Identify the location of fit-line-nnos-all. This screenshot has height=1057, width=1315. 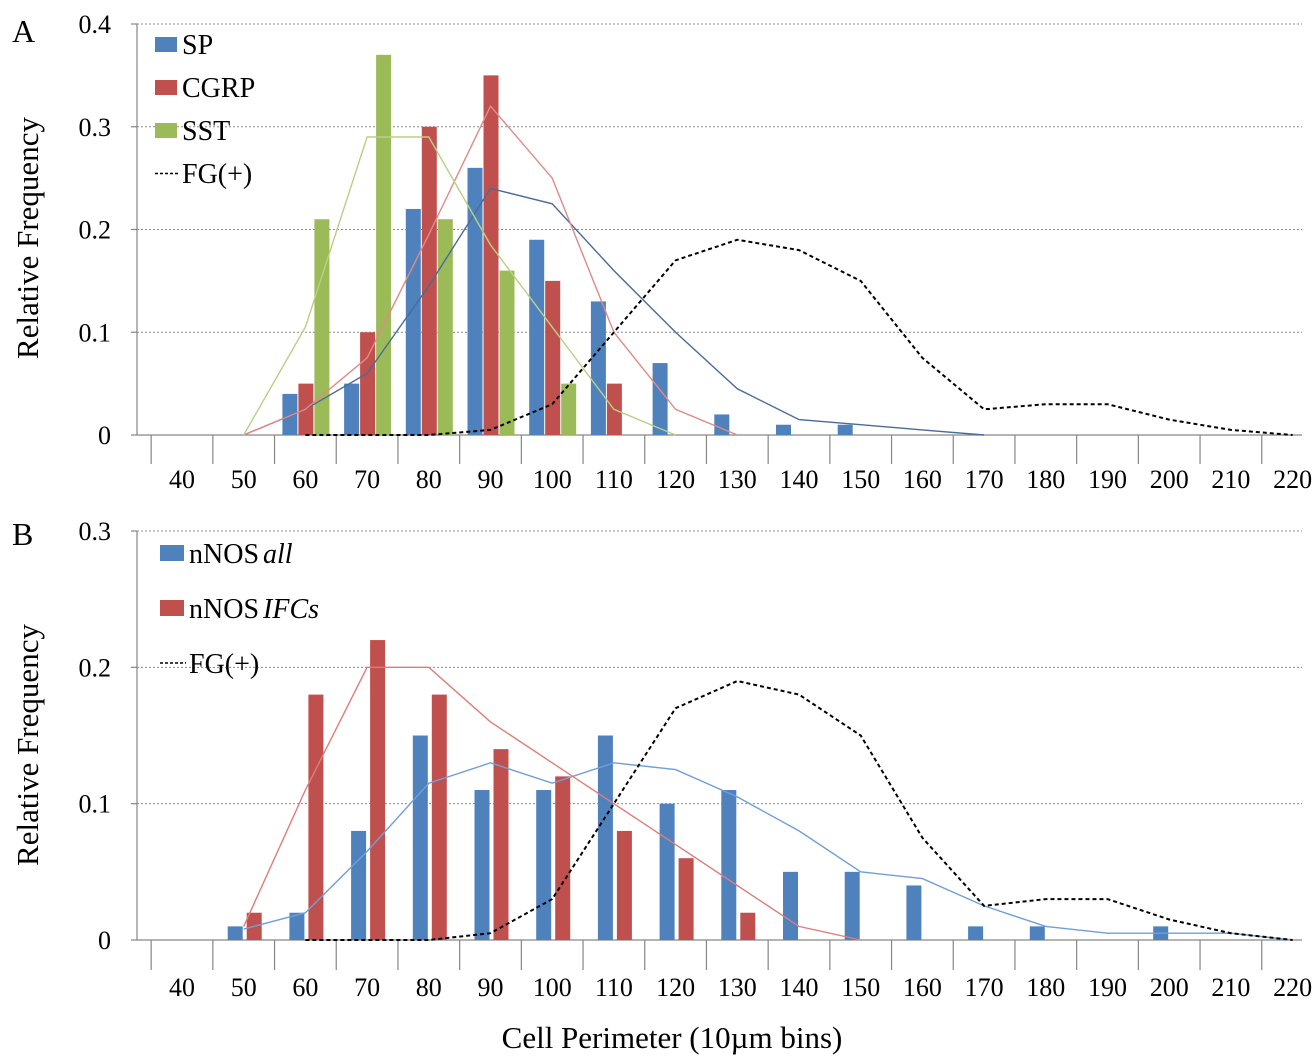
(768, 851).